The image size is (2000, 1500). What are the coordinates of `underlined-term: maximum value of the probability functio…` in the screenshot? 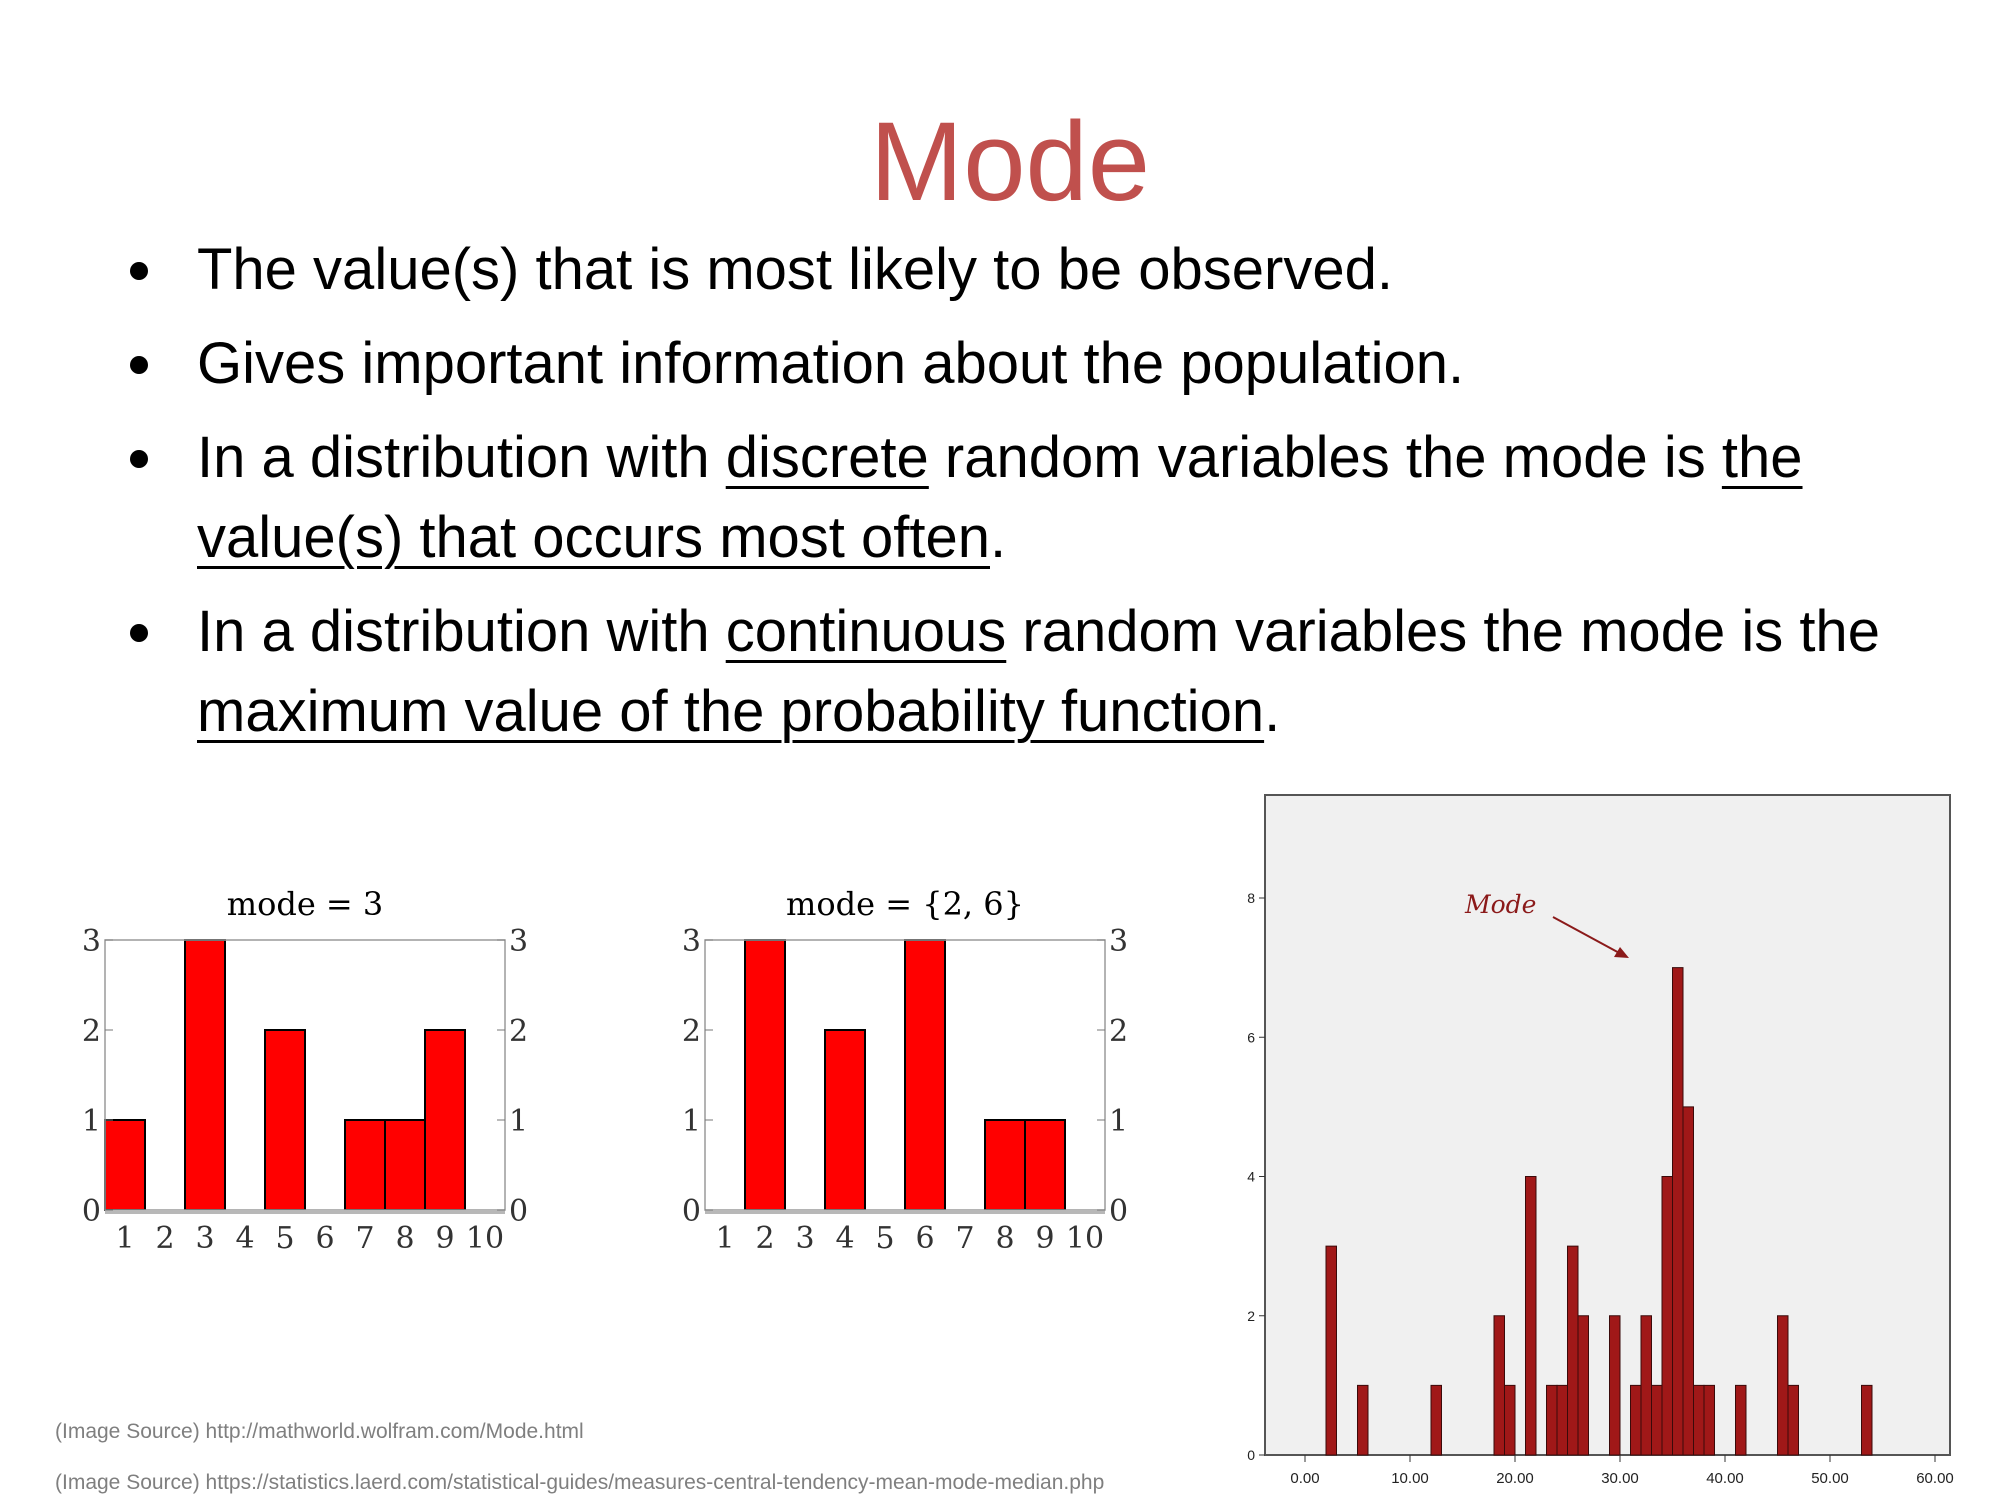 It's located at (731, 711).